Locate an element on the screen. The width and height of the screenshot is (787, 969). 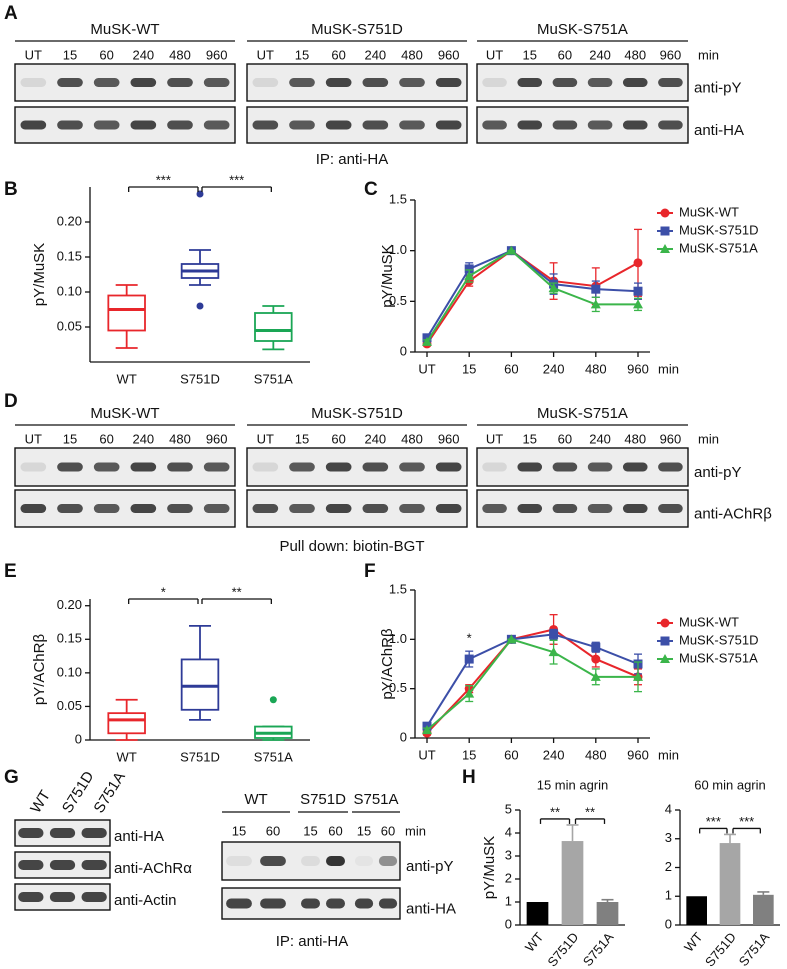
blot-group-label: MuSK-S751A is located at coordinates (582, 29).